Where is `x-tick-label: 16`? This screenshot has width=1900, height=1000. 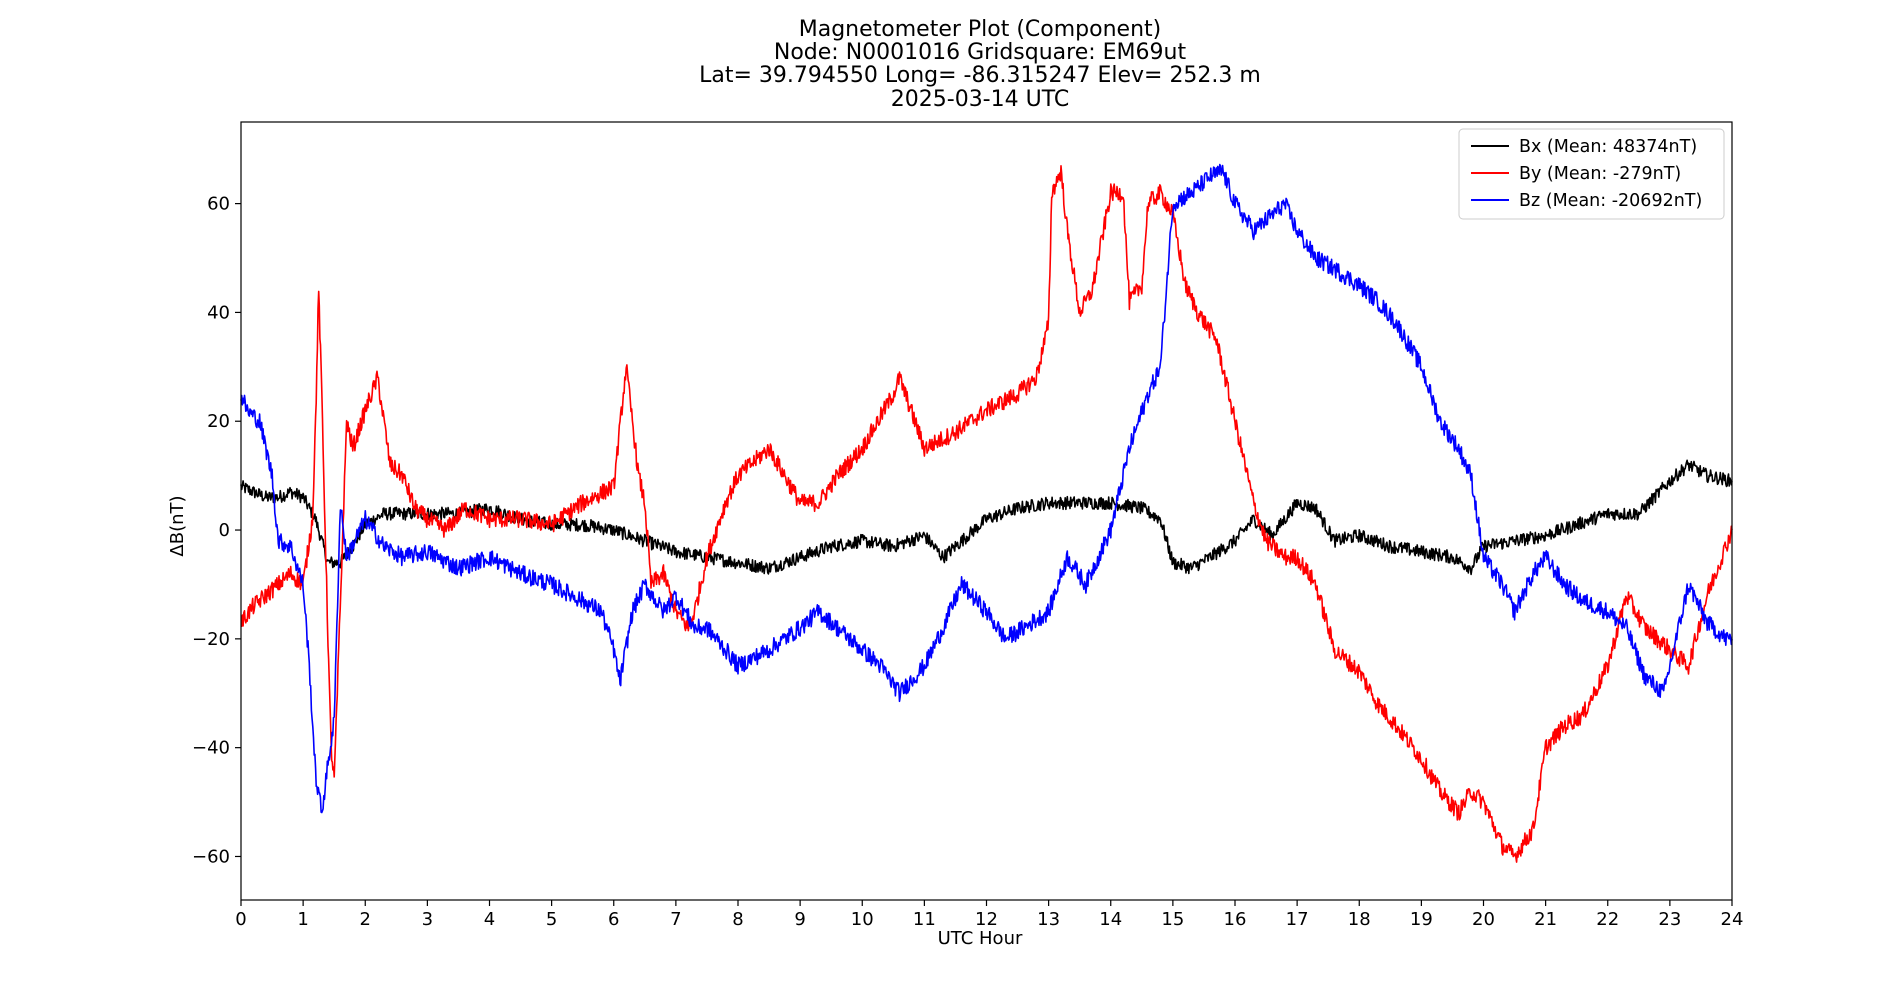
x-tick-label: 16 is located at coordinates (1235, 919).